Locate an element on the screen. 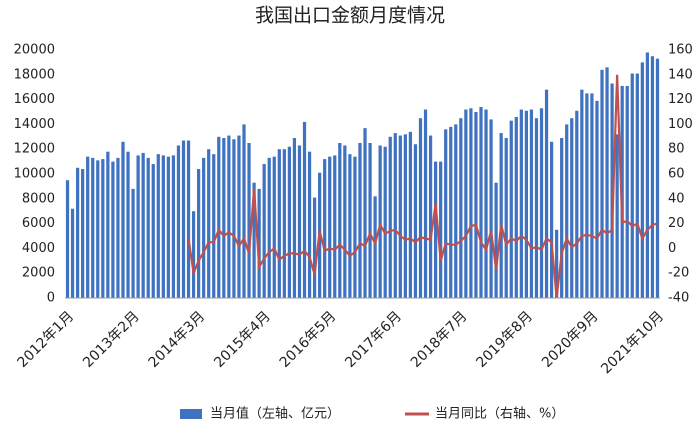 This screenshot has width=700, height=433. y-tick-label: 10000 is located at coordinates (34, 174).